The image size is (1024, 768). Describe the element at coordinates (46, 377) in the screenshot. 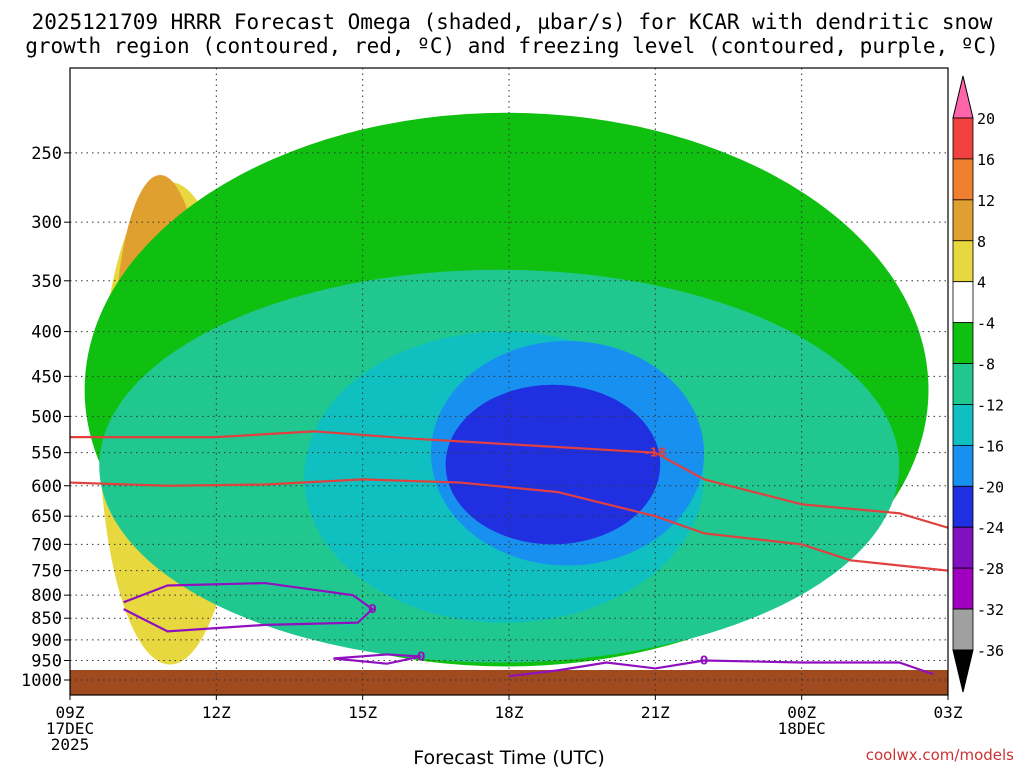

I see `y-tick-label: 450` at that location.